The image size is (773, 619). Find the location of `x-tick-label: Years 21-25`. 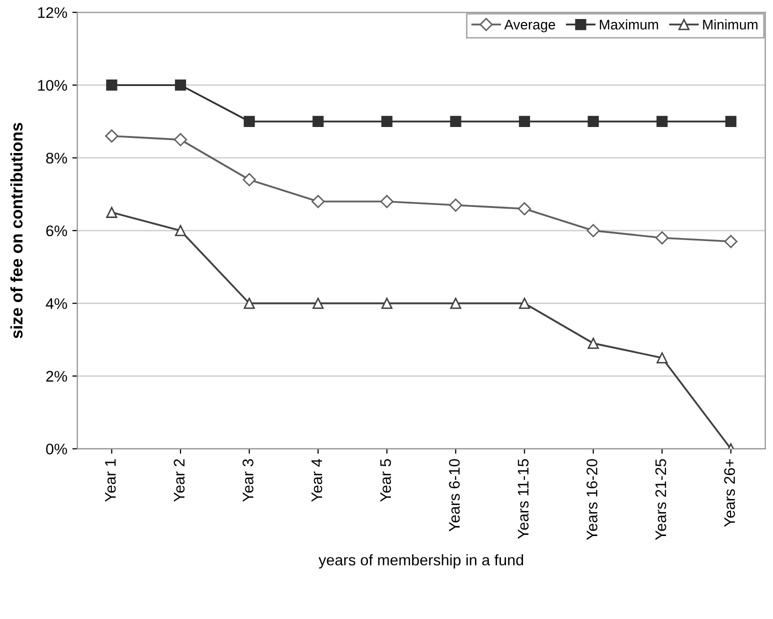

x-tick-label: Years 21-25 is located at coordinates (660, 499).